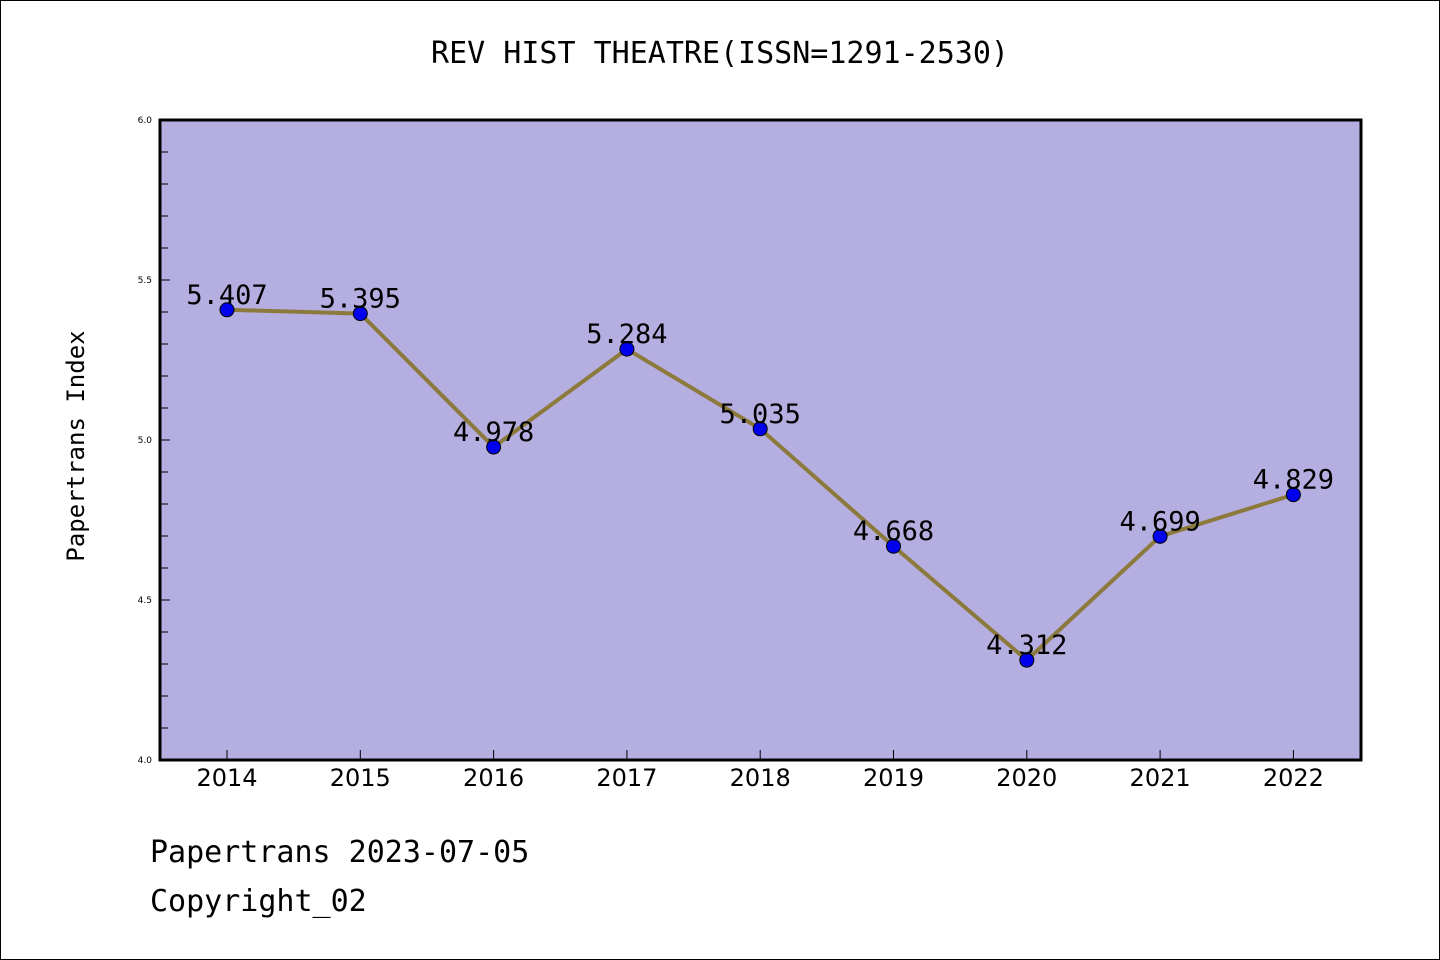 The width and height of the screenshot is (1440, 960). I want to click on x-tick-label: 2021, so click(1160, 778).